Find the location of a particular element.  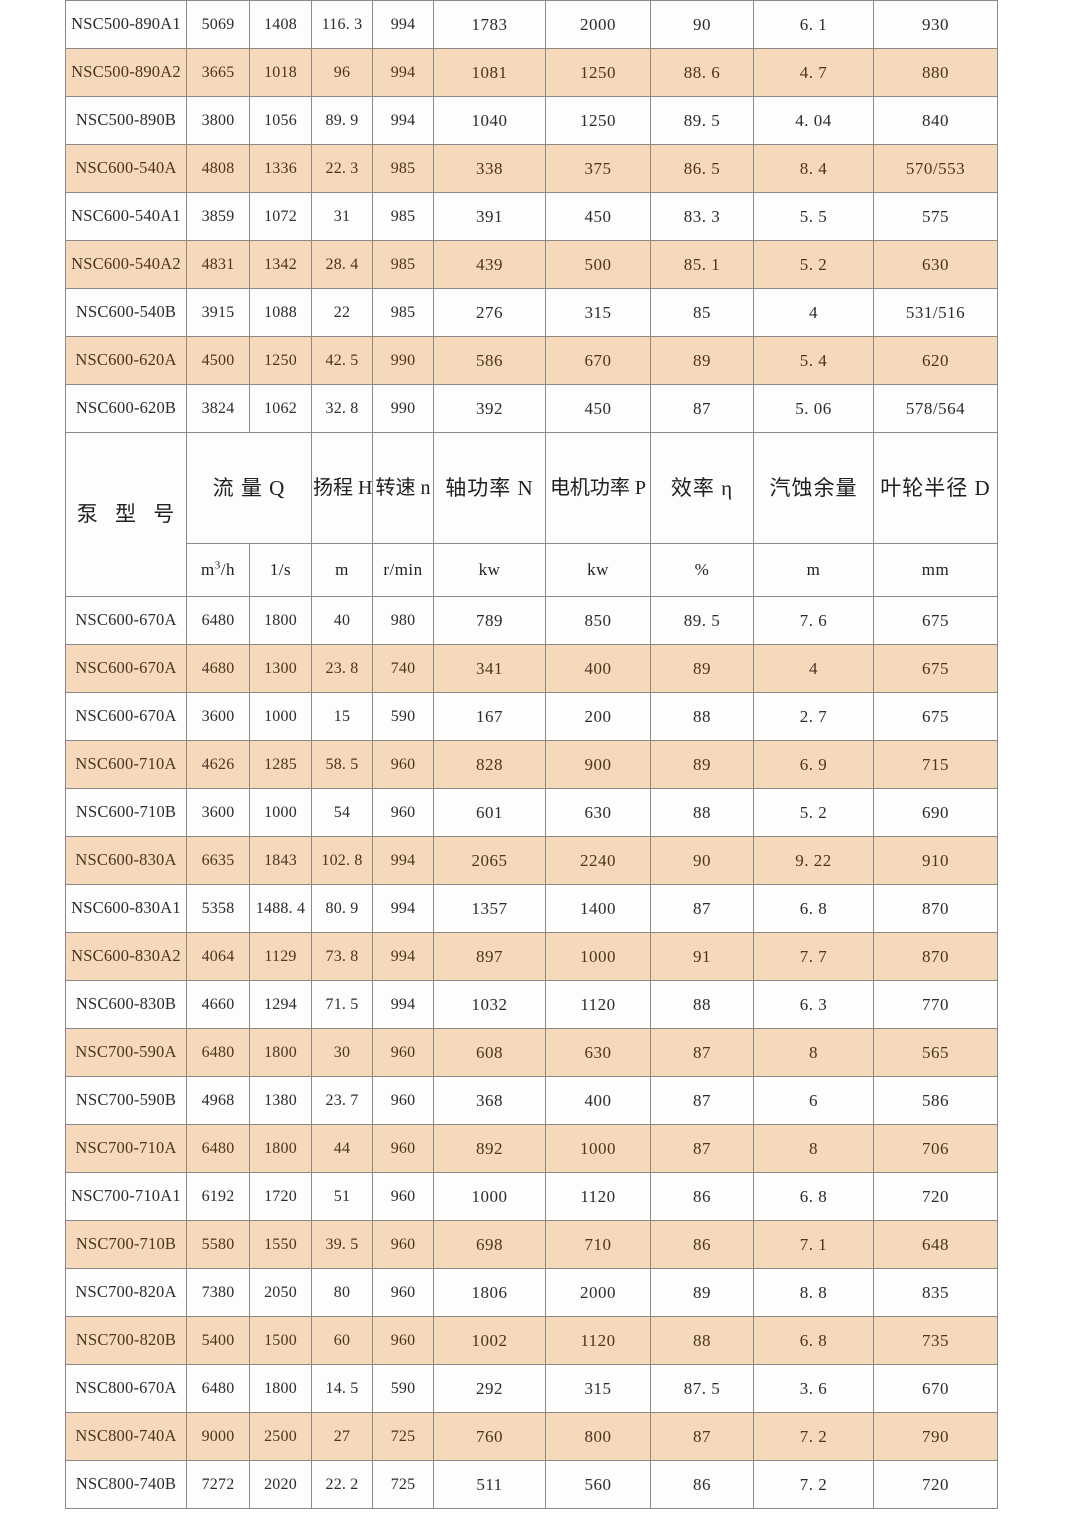

header-flow: 流 量 Q is located at coordinates (249, 488).